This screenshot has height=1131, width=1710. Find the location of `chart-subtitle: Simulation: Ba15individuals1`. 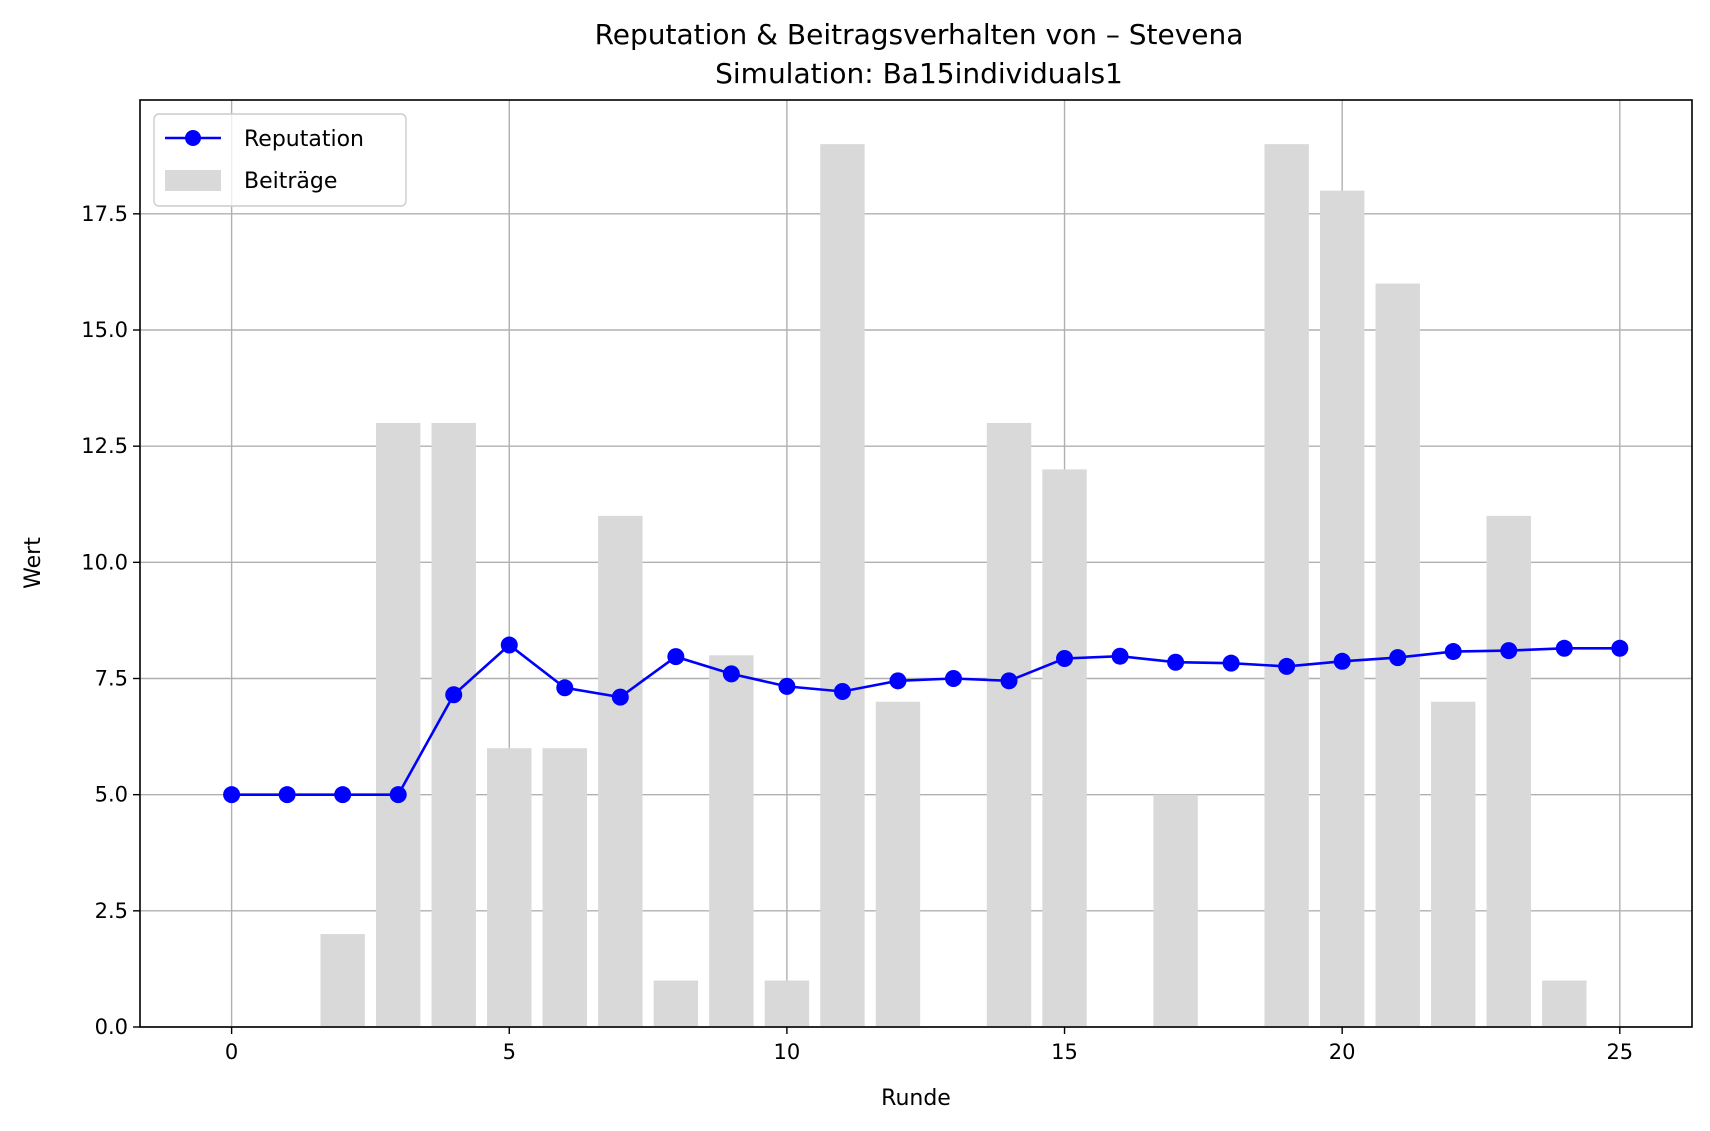

chart-subtitle: Simulation: Ba15individuals1 is located at coordinates (919, 73).